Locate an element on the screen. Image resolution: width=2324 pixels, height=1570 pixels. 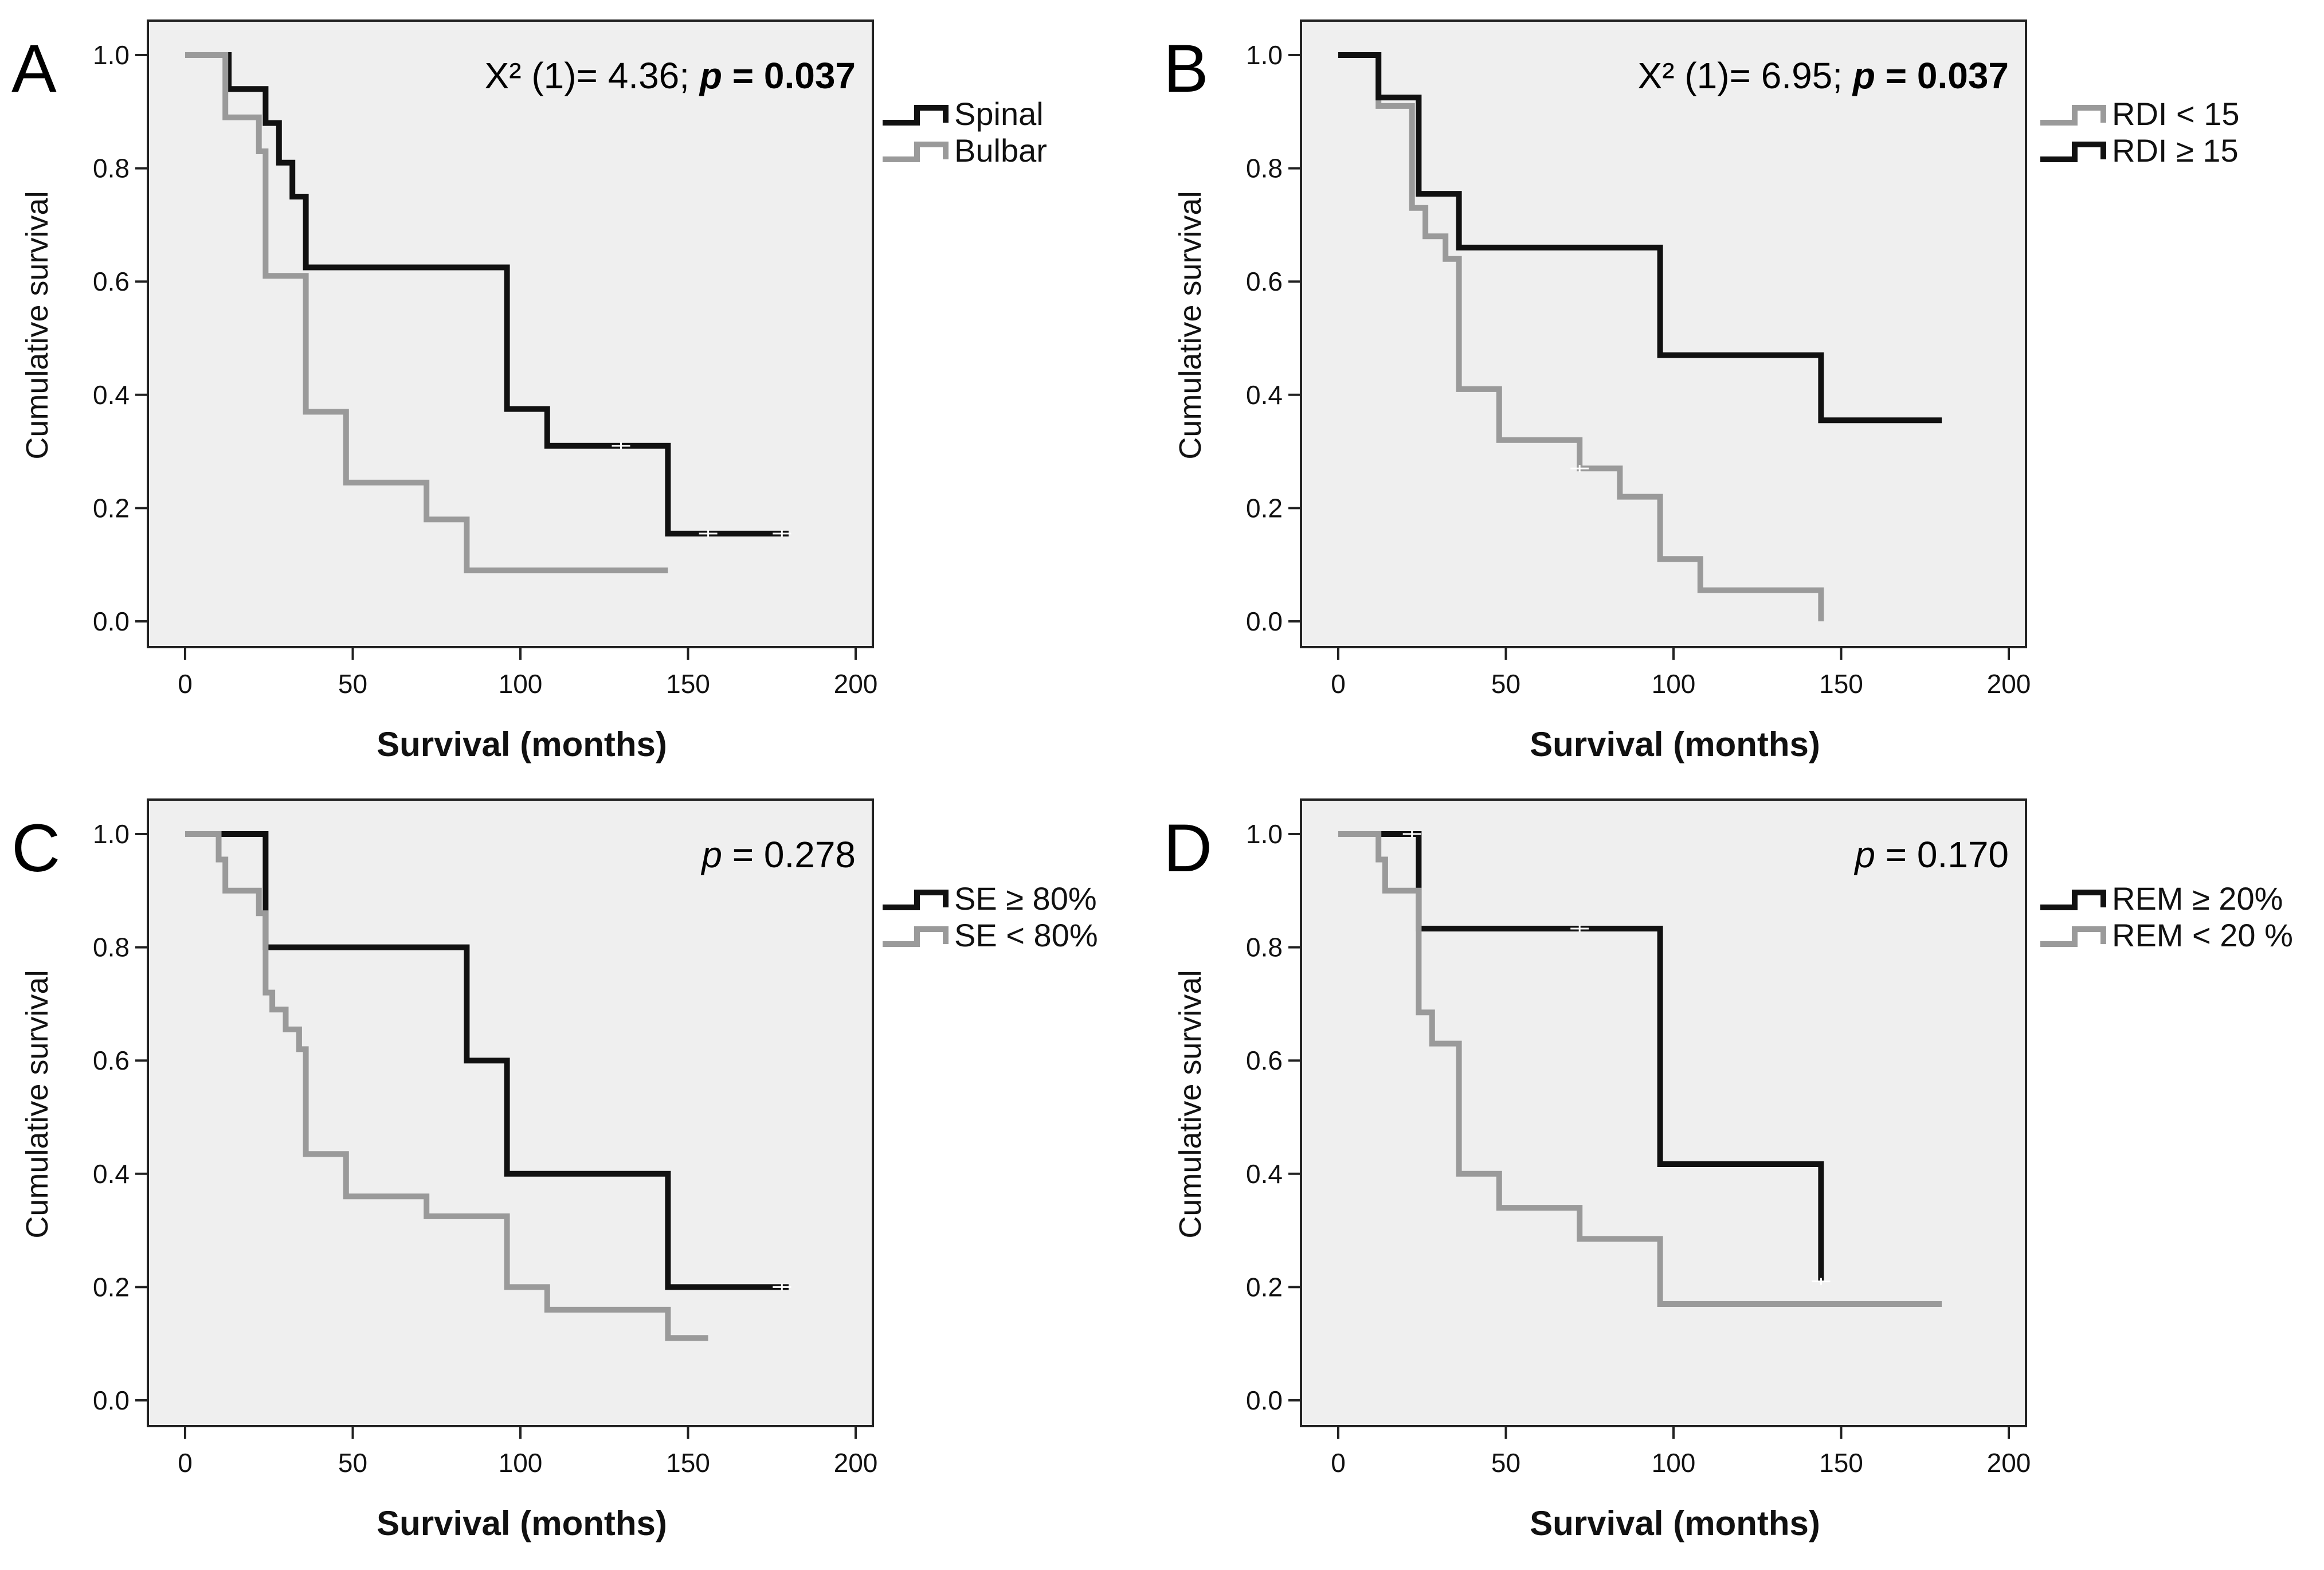
panel-letter: D is located at coordinates (1187, 848).